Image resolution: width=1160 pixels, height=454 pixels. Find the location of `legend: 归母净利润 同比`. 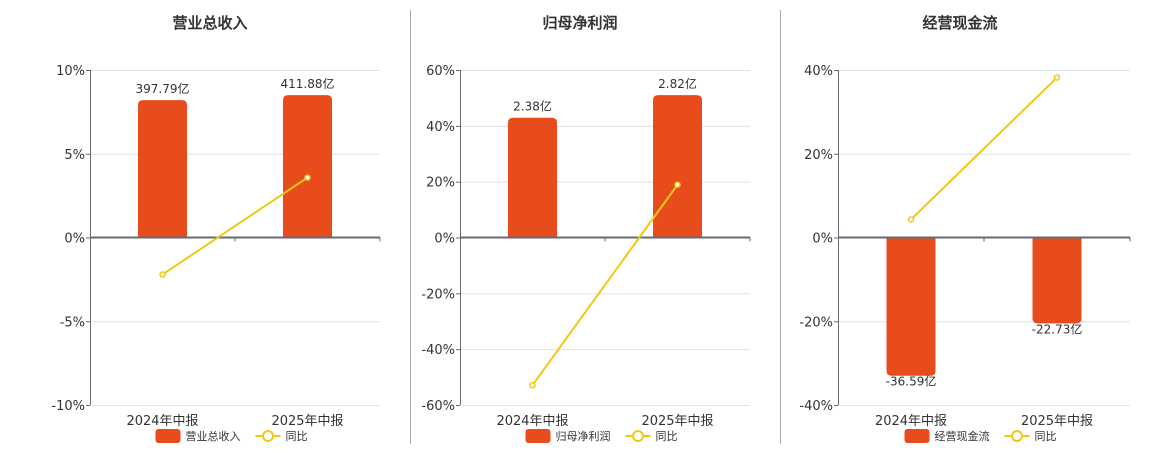

legend: 归母净利润 同比 is located at coordinates (601, 436).